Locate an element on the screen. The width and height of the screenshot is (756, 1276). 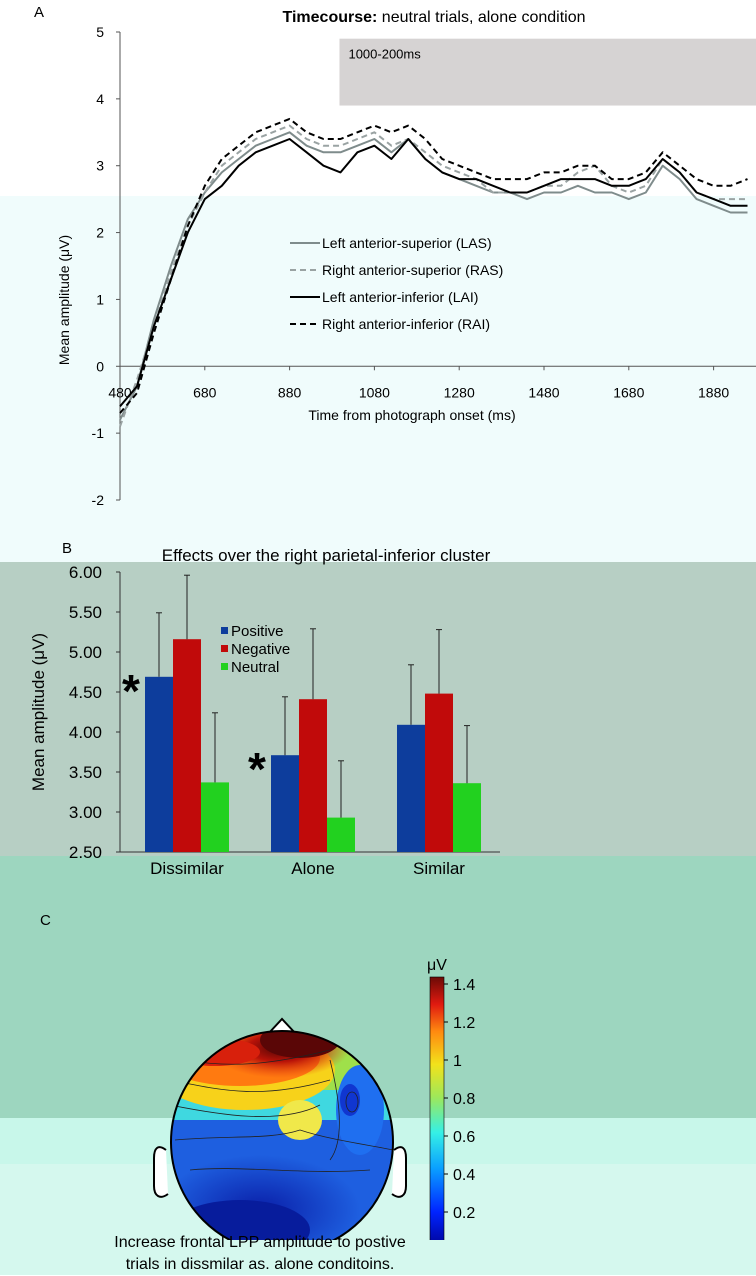
colorbar-tick-label: 0.4 is located at coordinates (464, 1175).